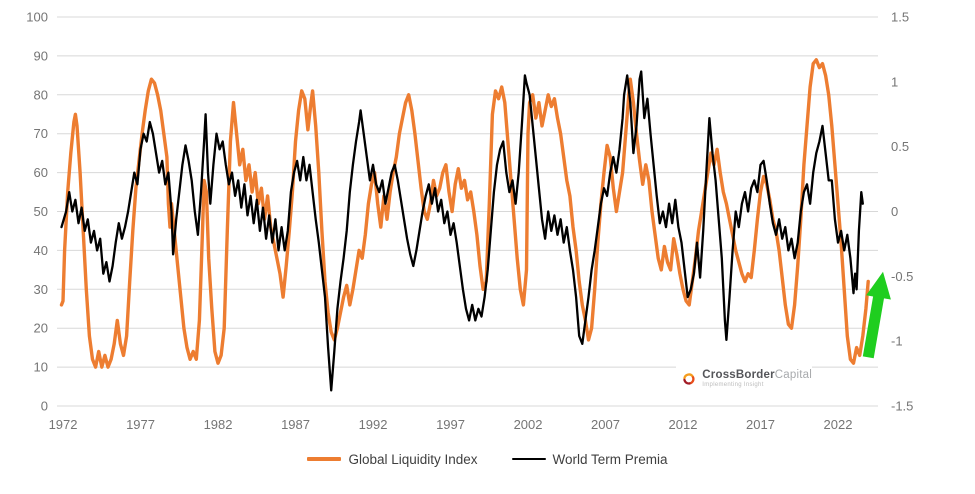  What do you see at coordinates (295, 424) in the screenshot?
I see `x-axis-tick-label: 1987` at bounding box center [295, 424].